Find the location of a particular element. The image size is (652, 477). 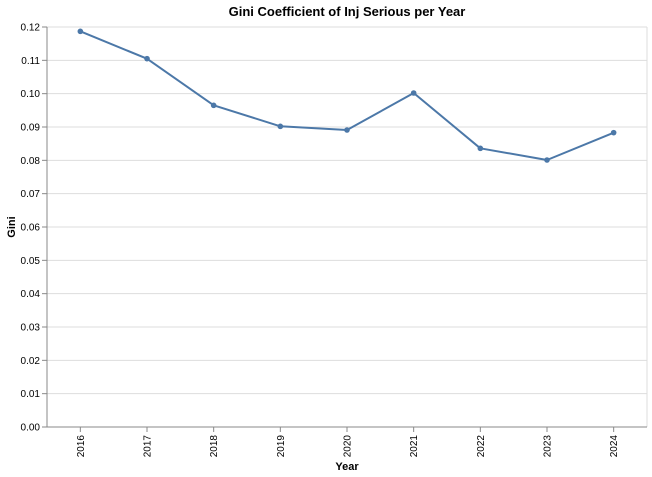

y-tick-label: 0.07 is located at coordinates (31, 194).